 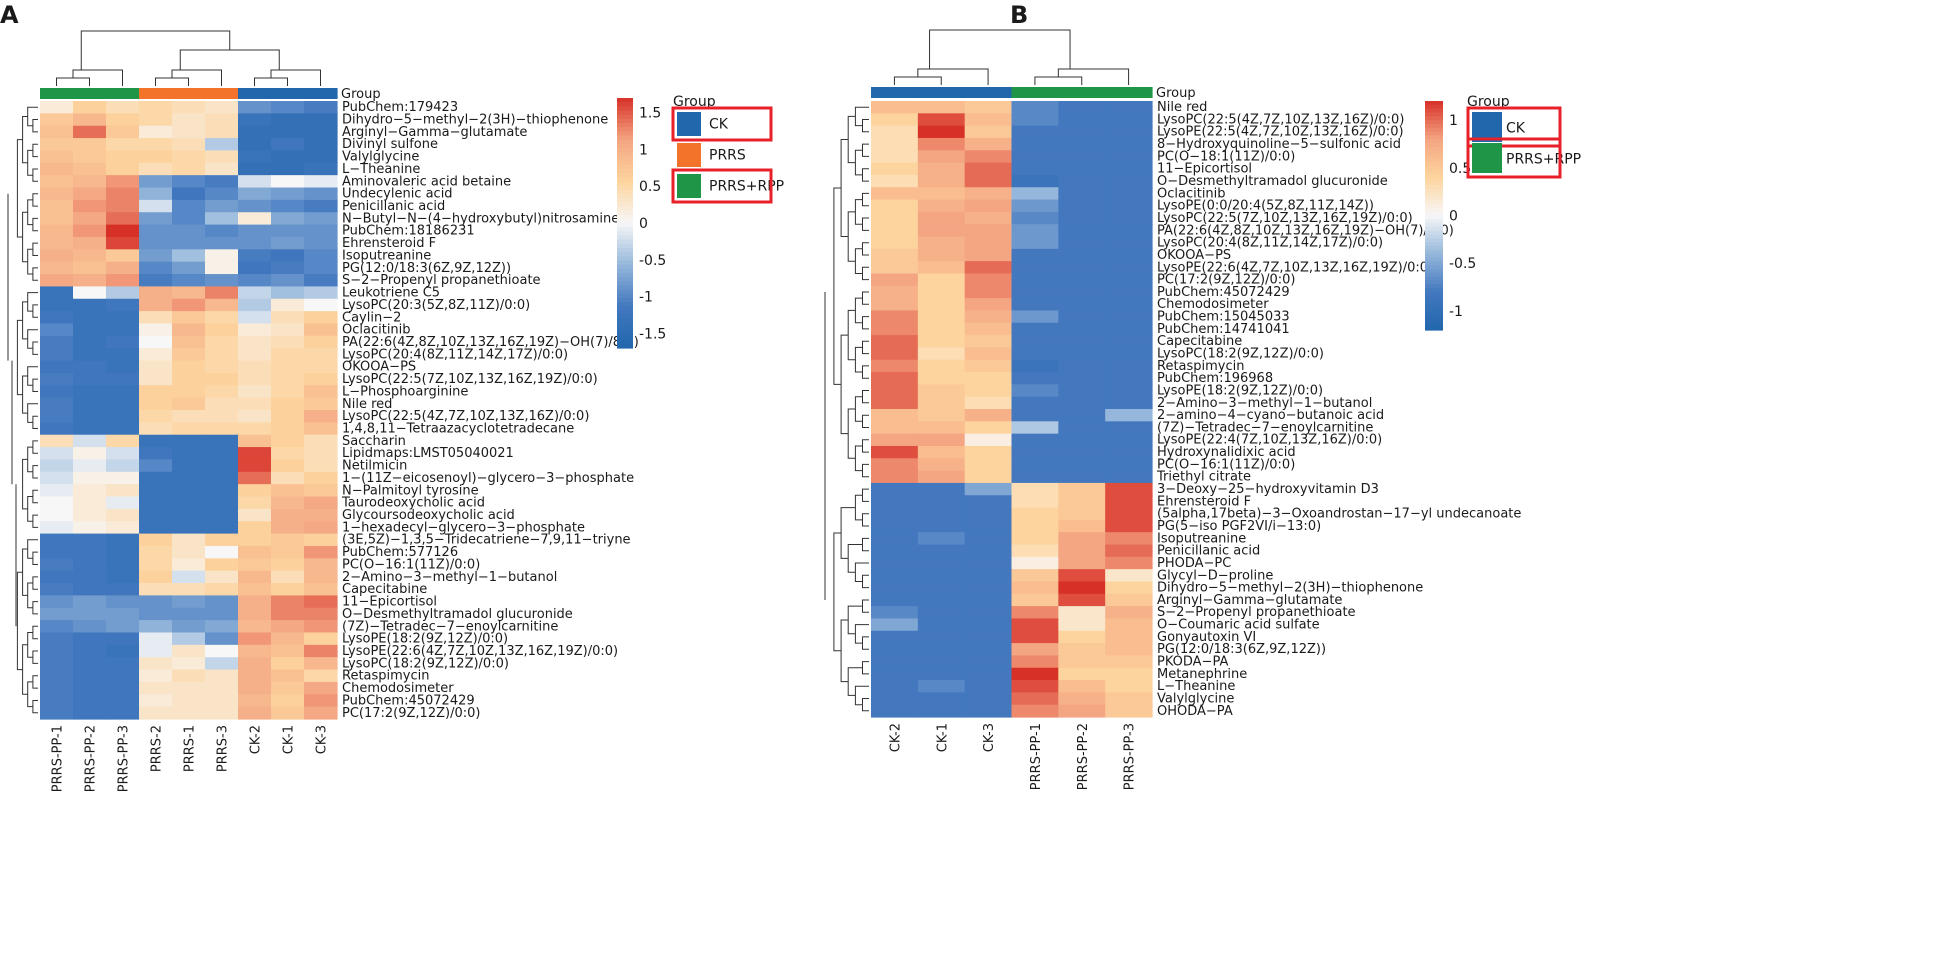 I want to click on row-dendrogram, so click(x=846, y=409).